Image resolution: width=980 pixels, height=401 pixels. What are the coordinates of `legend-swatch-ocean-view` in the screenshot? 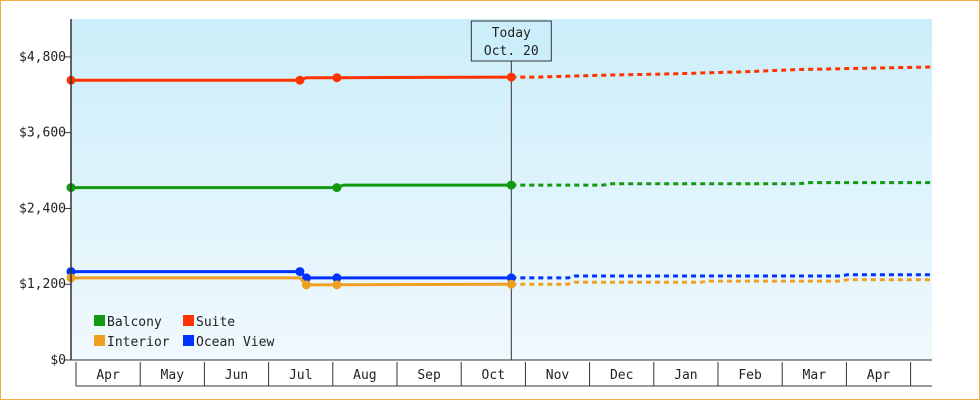 It's located at (188, 340).